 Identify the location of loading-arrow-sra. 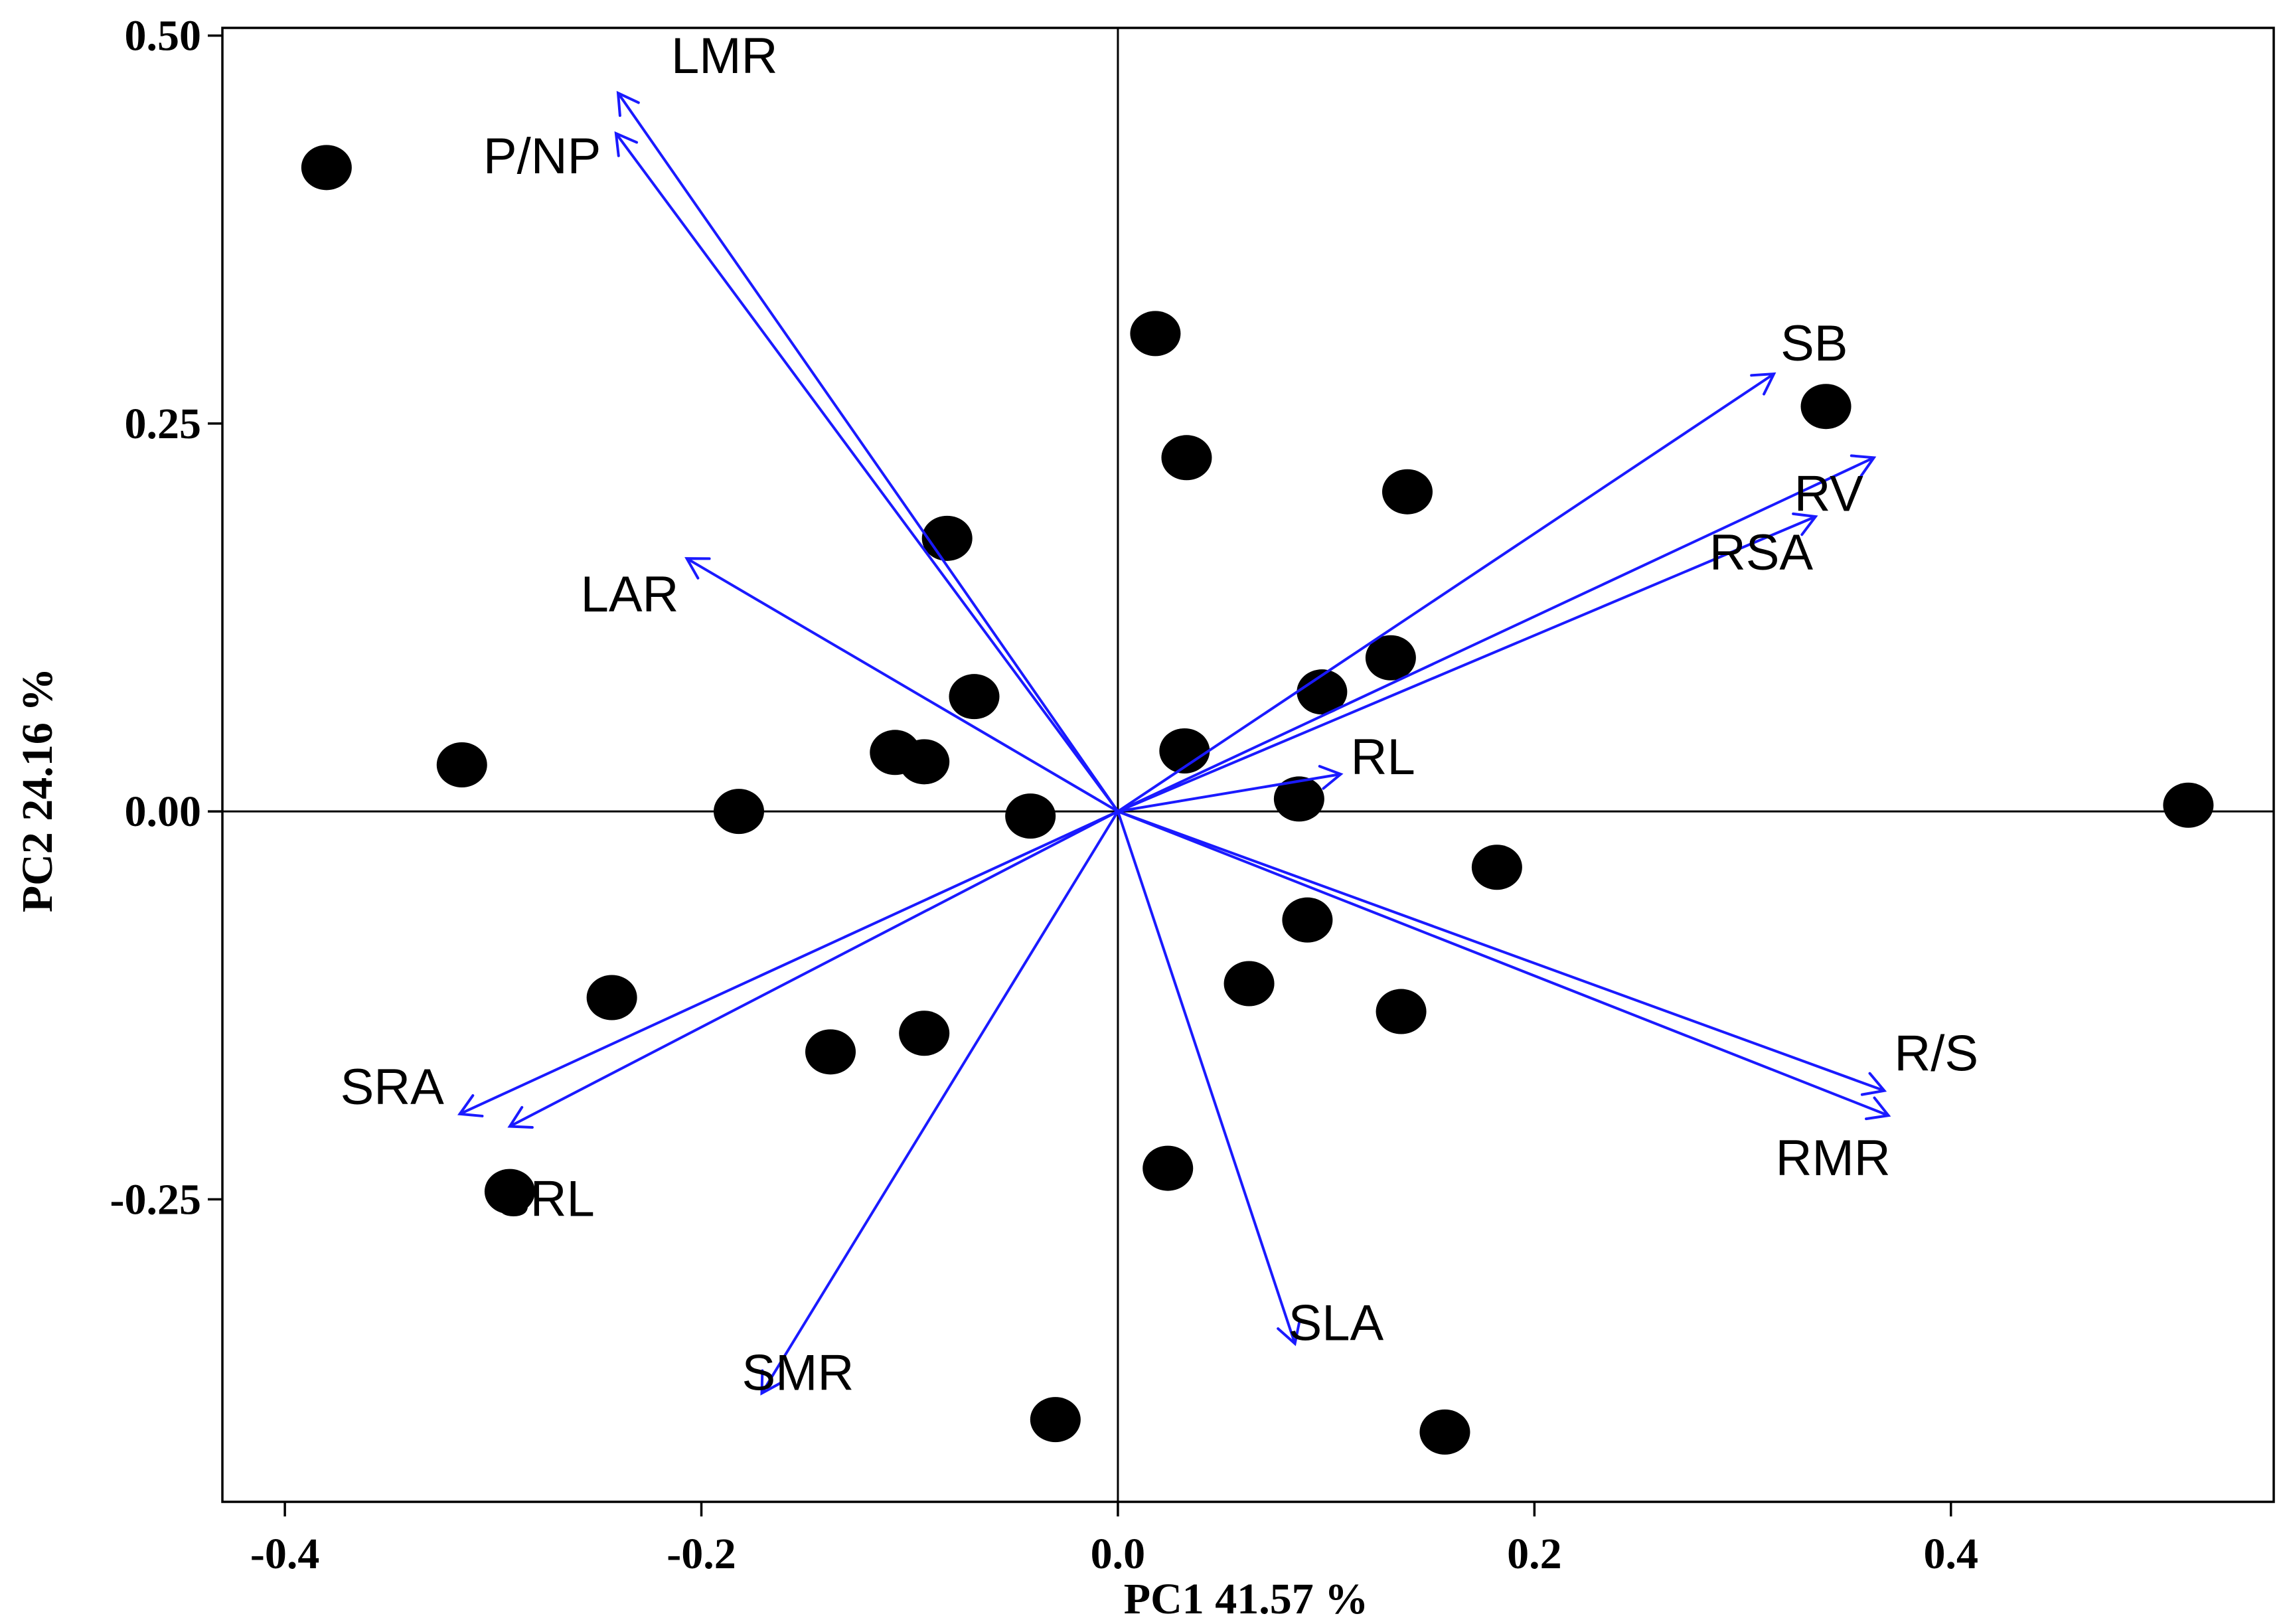
(789, 962).